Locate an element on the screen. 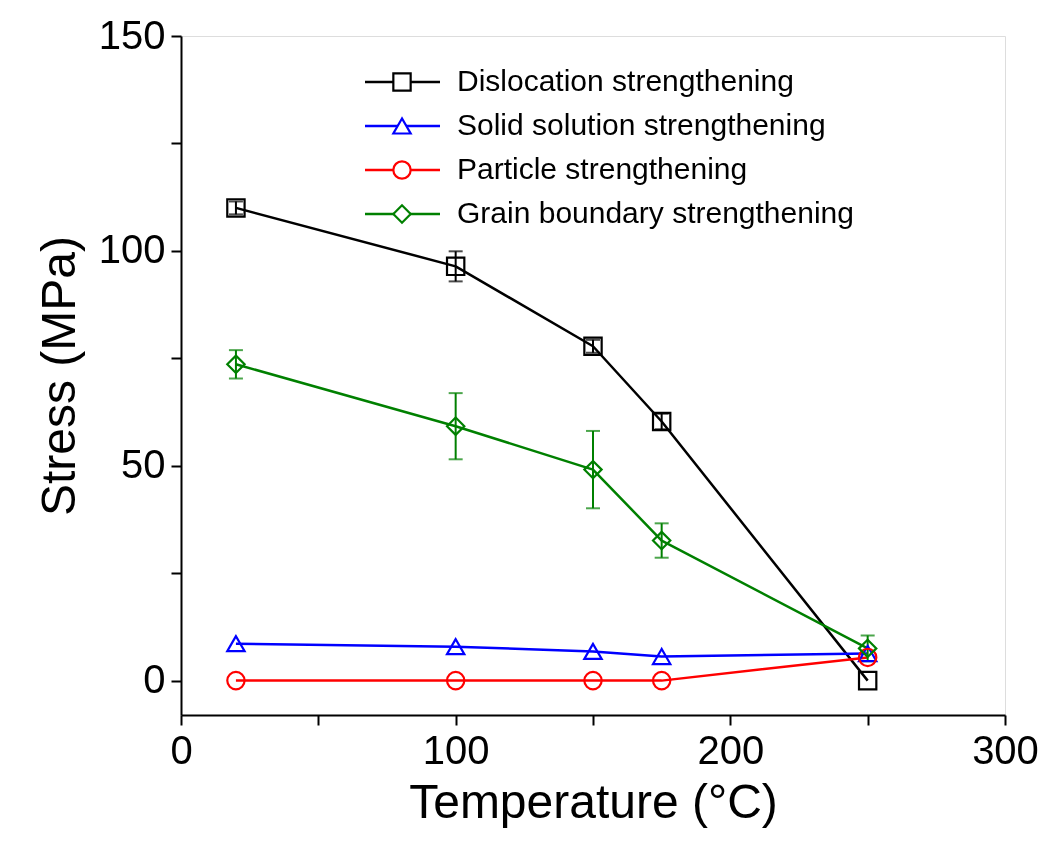 Image resolution: width=1058 pixels, height=852 pixels. y-tick-label: 100 is located at coordinates (132, 249).